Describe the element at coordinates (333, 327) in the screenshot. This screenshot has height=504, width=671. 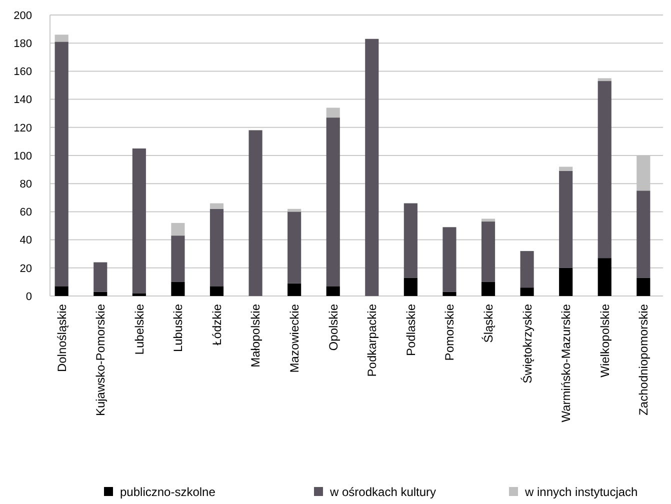
I see `x-tick-label: Opolskie` at that location.